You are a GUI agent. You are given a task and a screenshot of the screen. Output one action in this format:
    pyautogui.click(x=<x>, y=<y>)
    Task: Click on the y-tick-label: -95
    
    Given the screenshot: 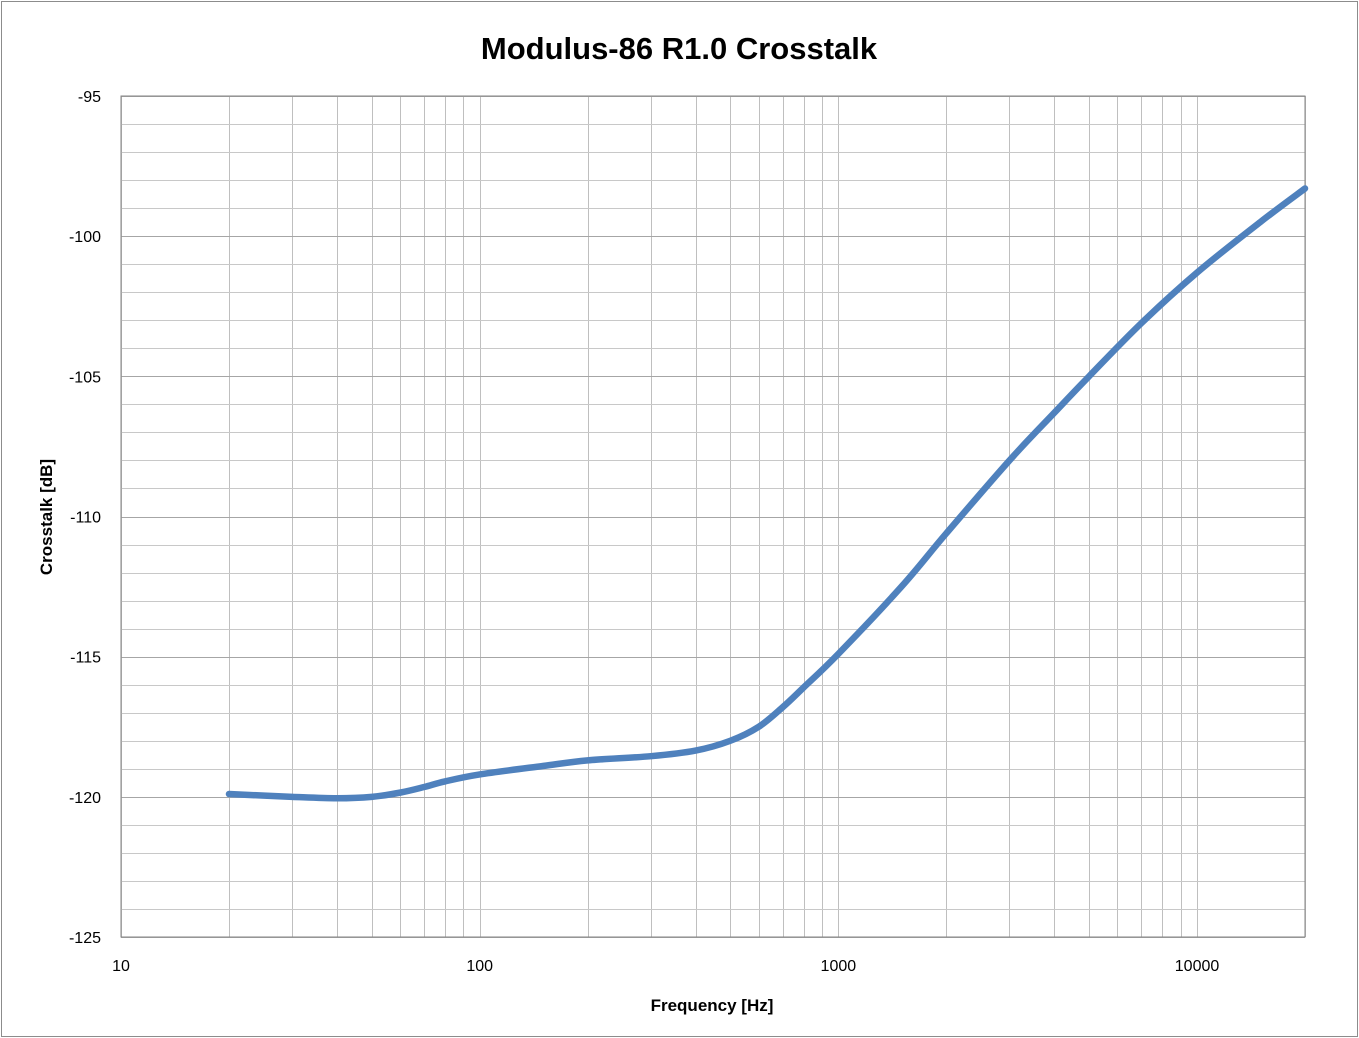 What is the action you would take?
    pyautogui.click(x=89, y=97)
    